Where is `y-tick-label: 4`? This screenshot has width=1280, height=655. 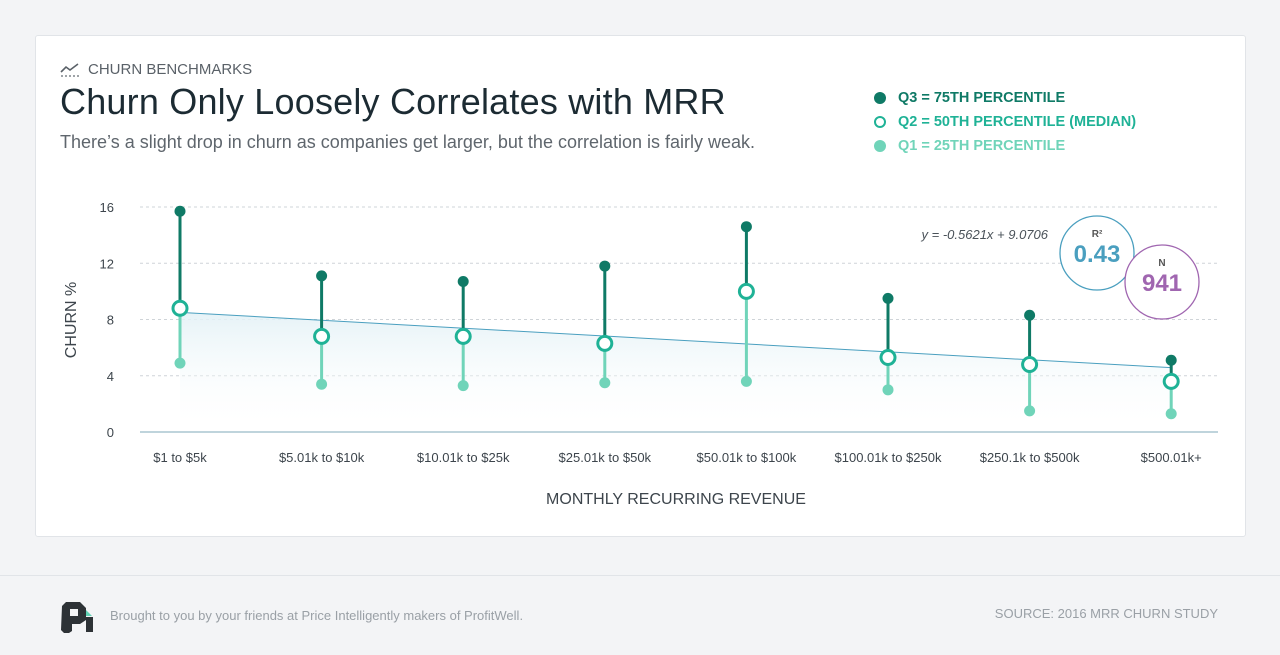
y-tick-label: 4 is located at coordinates (110, 376).